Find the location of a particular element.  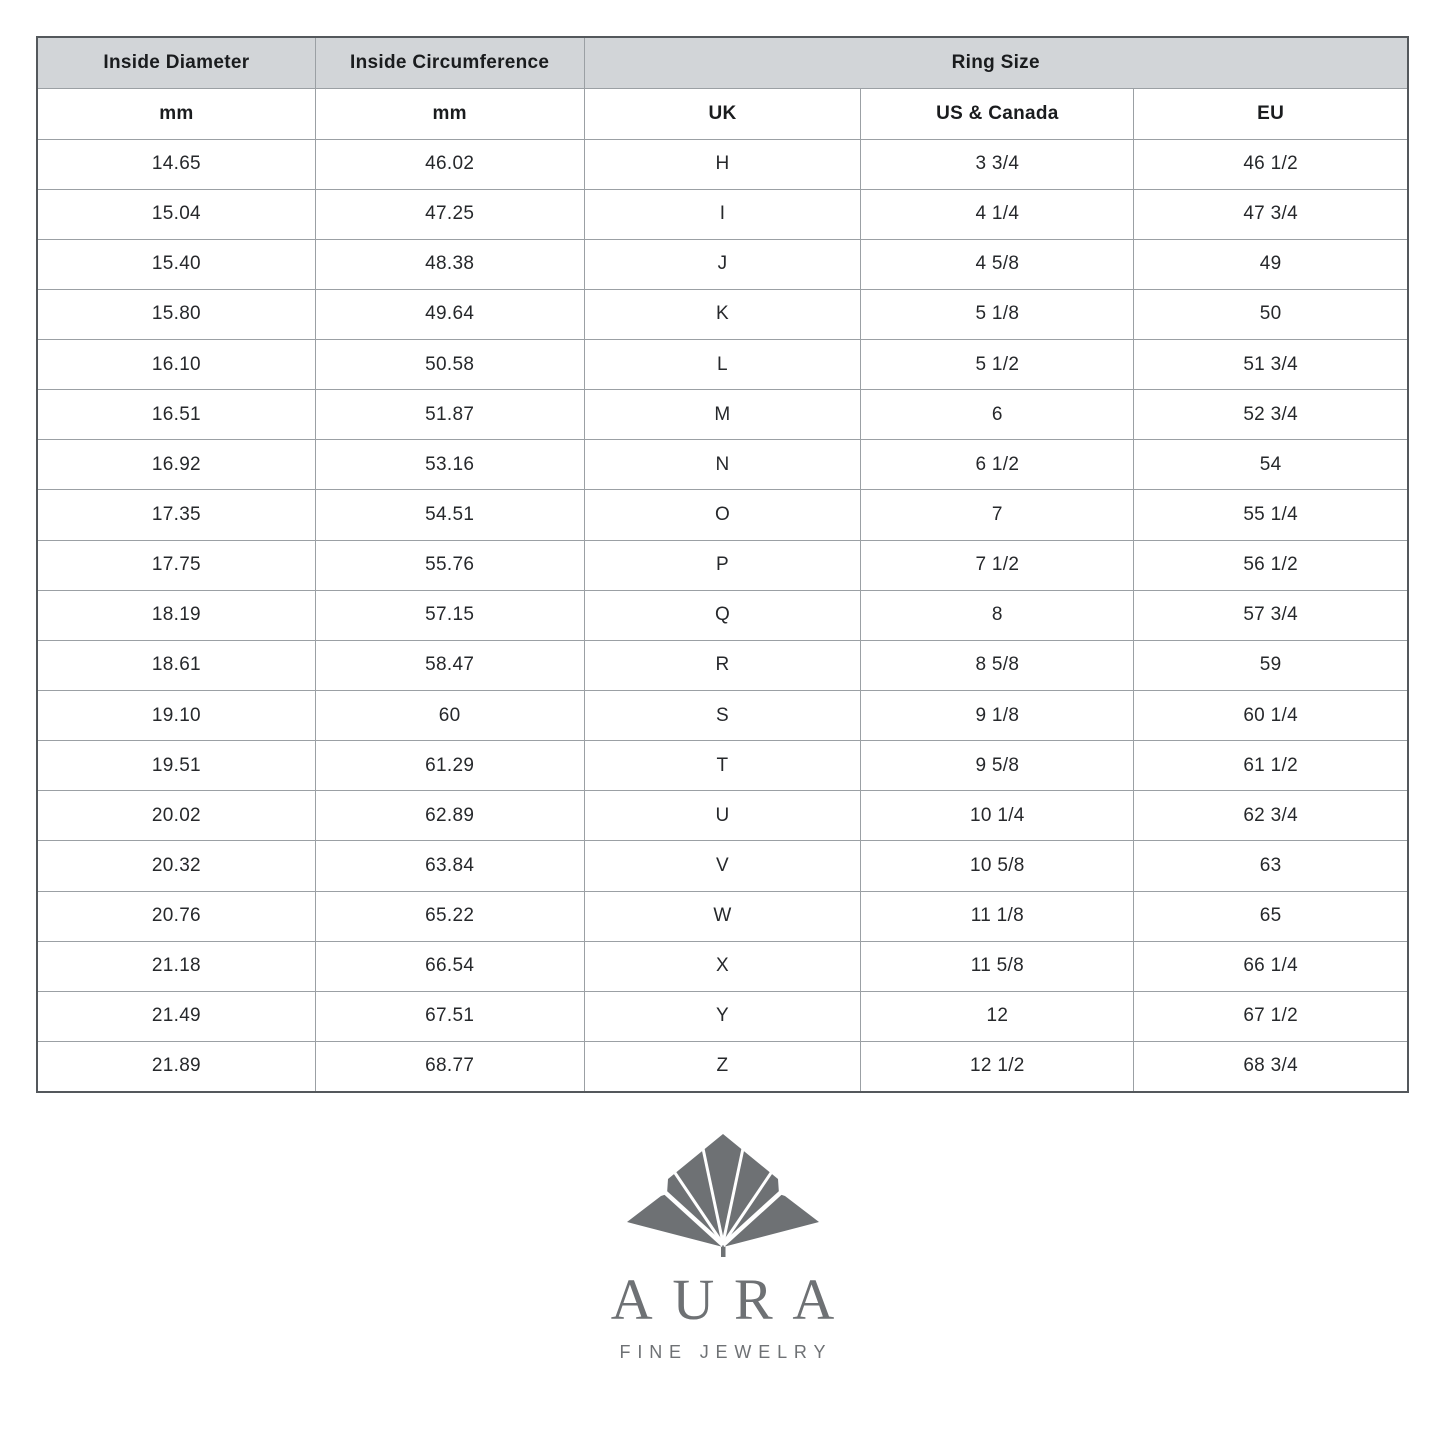

table-cell: 10 5/8 is located at coordinates (997, 866).